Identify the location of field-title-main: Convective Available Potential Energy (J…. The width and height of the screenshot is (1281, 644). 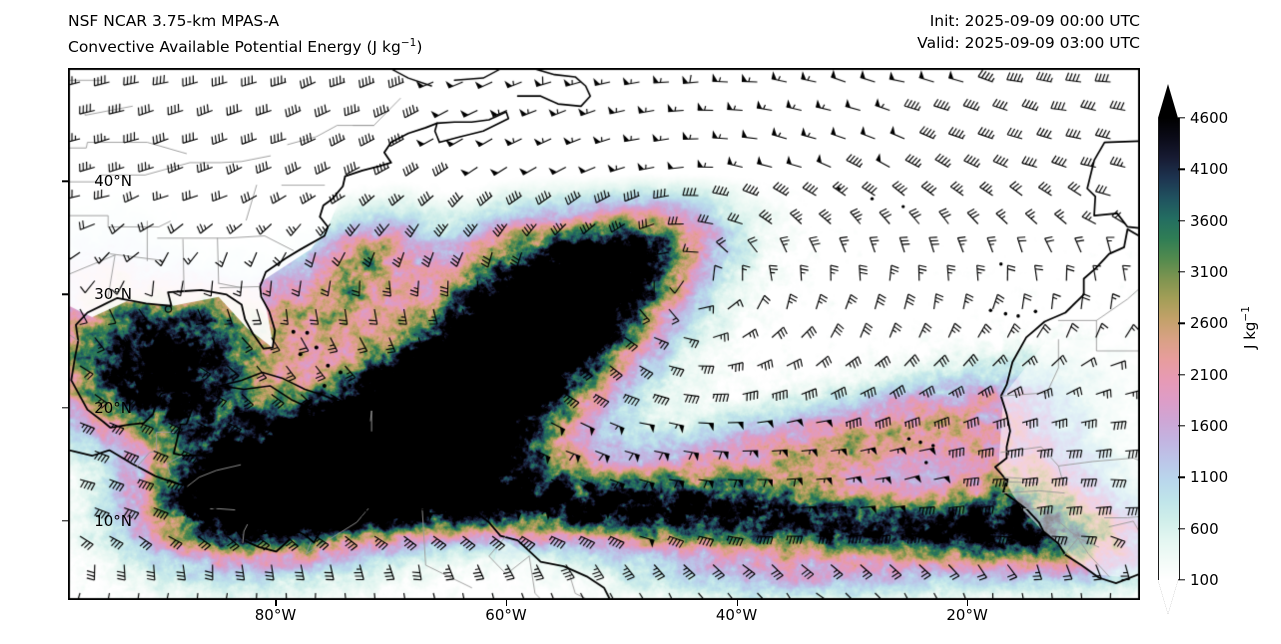
(234, 47).